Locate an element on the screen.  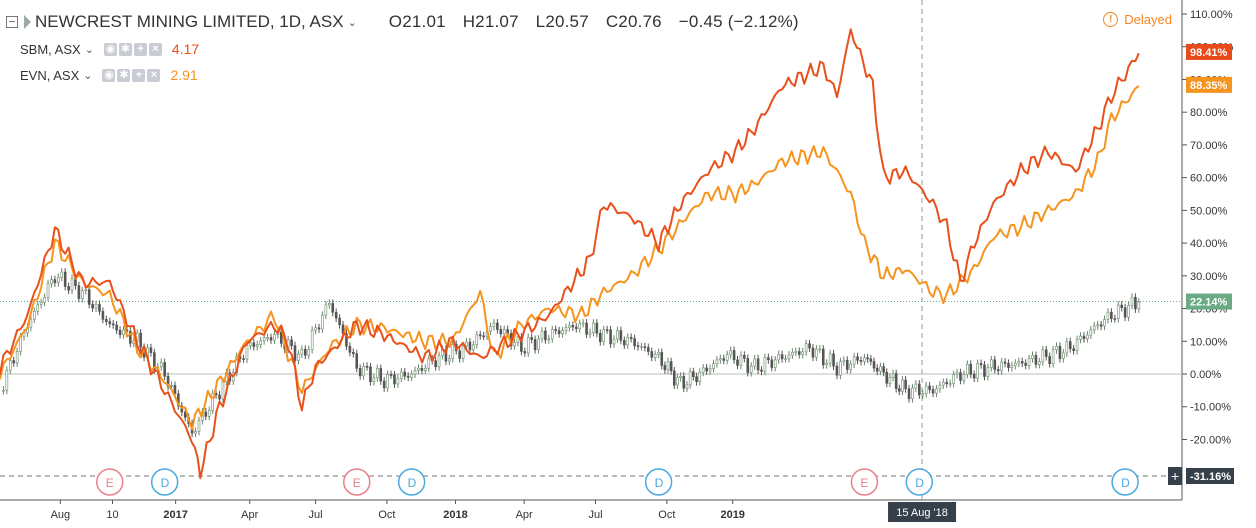
x-tick-label: Jul is located at coordinates (316, 515).